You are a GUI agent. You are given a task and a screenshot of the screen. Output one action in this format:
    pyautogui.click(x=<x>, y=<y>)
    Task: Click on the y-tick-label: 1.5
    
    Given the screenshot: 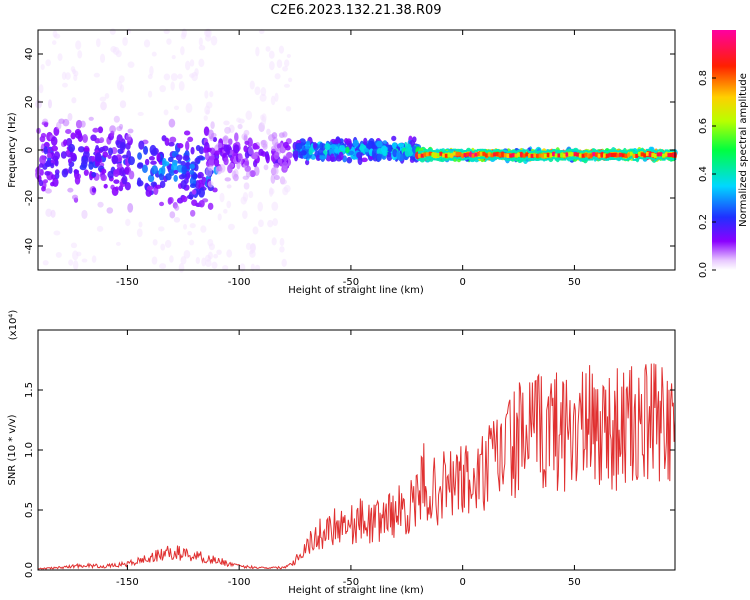 What is the action you would take?
    pyautogui.click(x=29, y=390)
    